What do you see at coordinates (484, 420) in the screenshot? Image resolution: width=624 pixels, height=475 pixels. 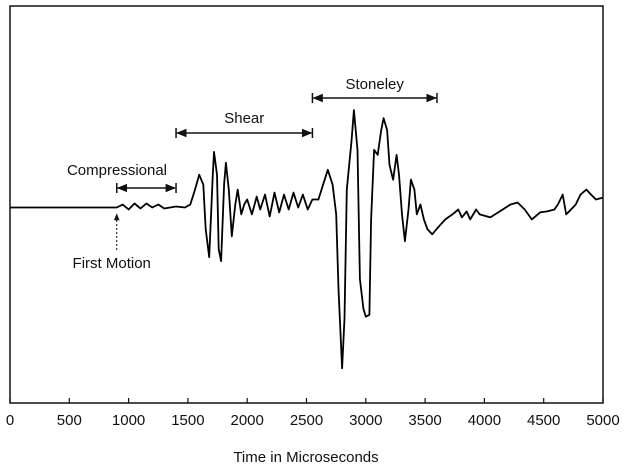 I see `x-tick-label: 4000` at bounding box center [484, 420].